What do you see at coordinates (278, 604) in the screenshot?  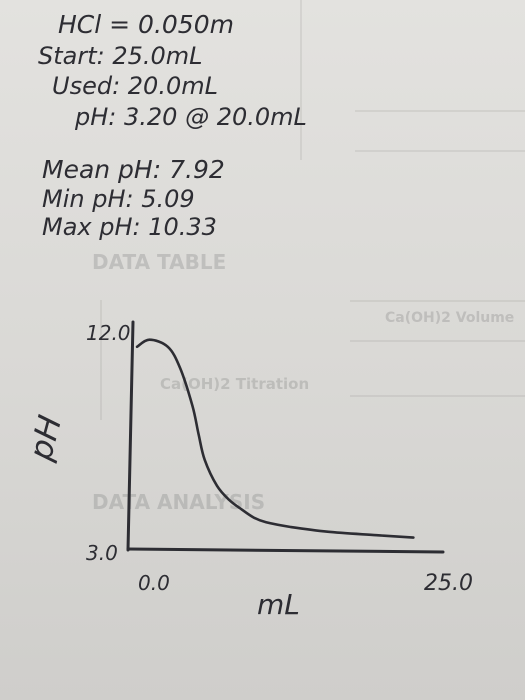 I see `x-axis-label: mL` at bounding box center [278, 604].